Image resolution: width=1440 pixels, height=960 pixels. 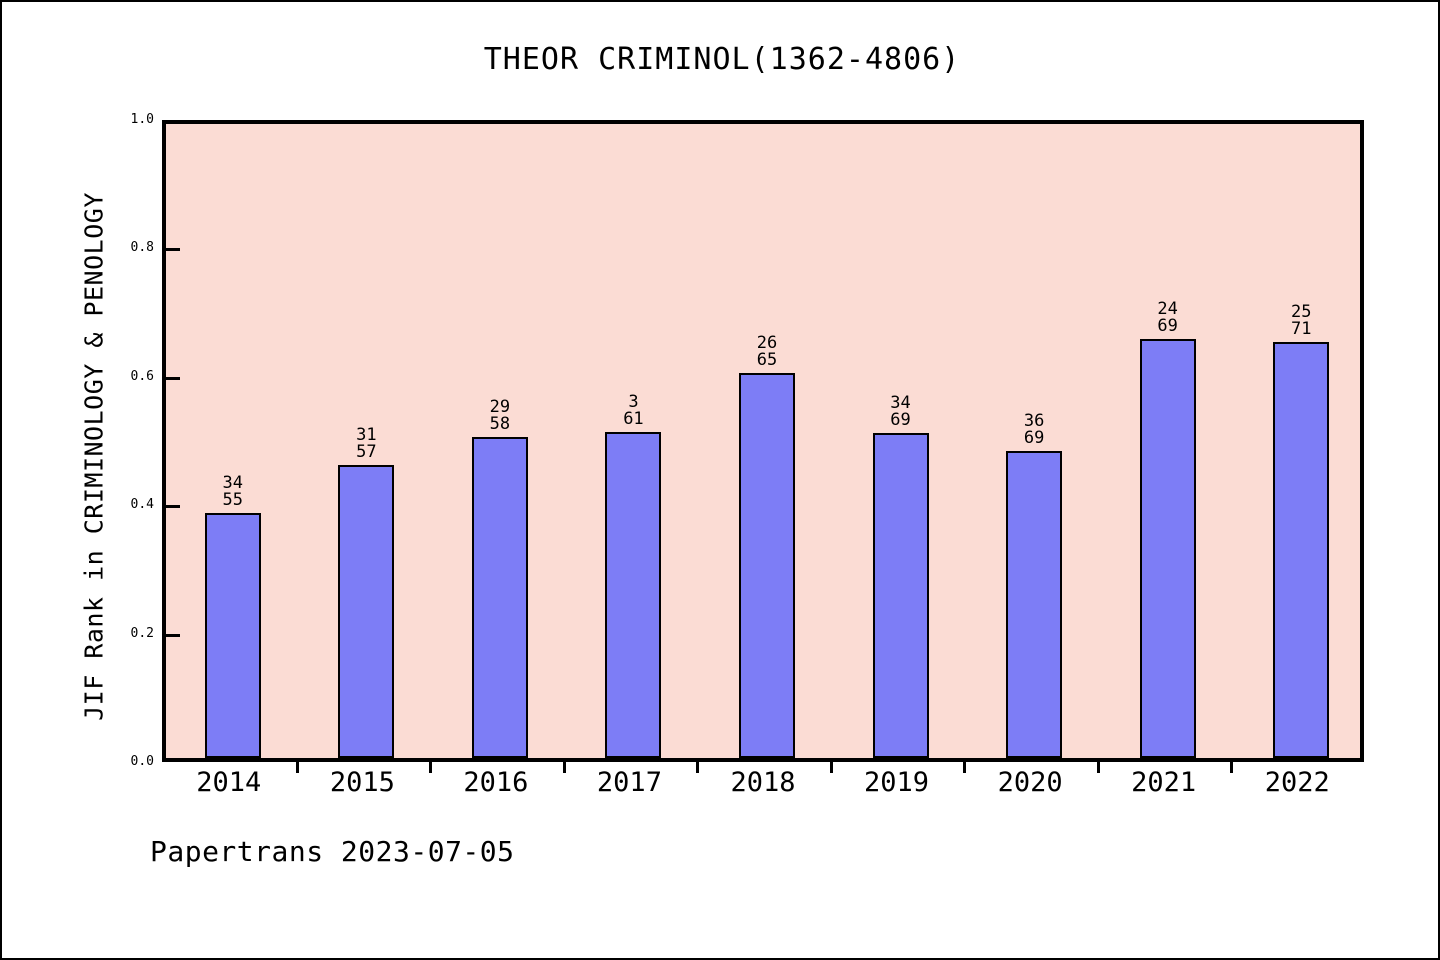 I want to click on bar-value-label: 24 69, so click(x=1168, y=318).